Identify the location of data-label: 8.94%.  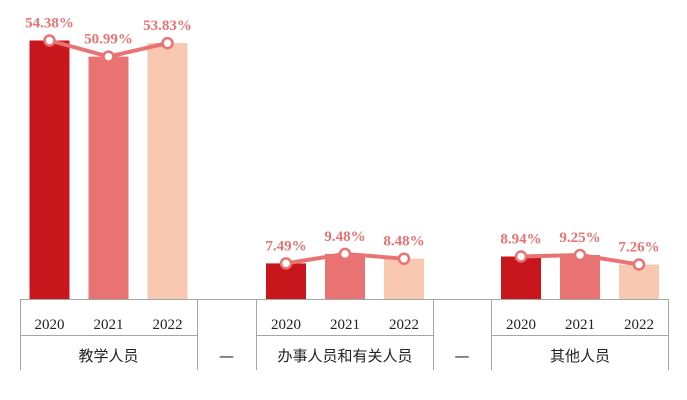
(520, 240).